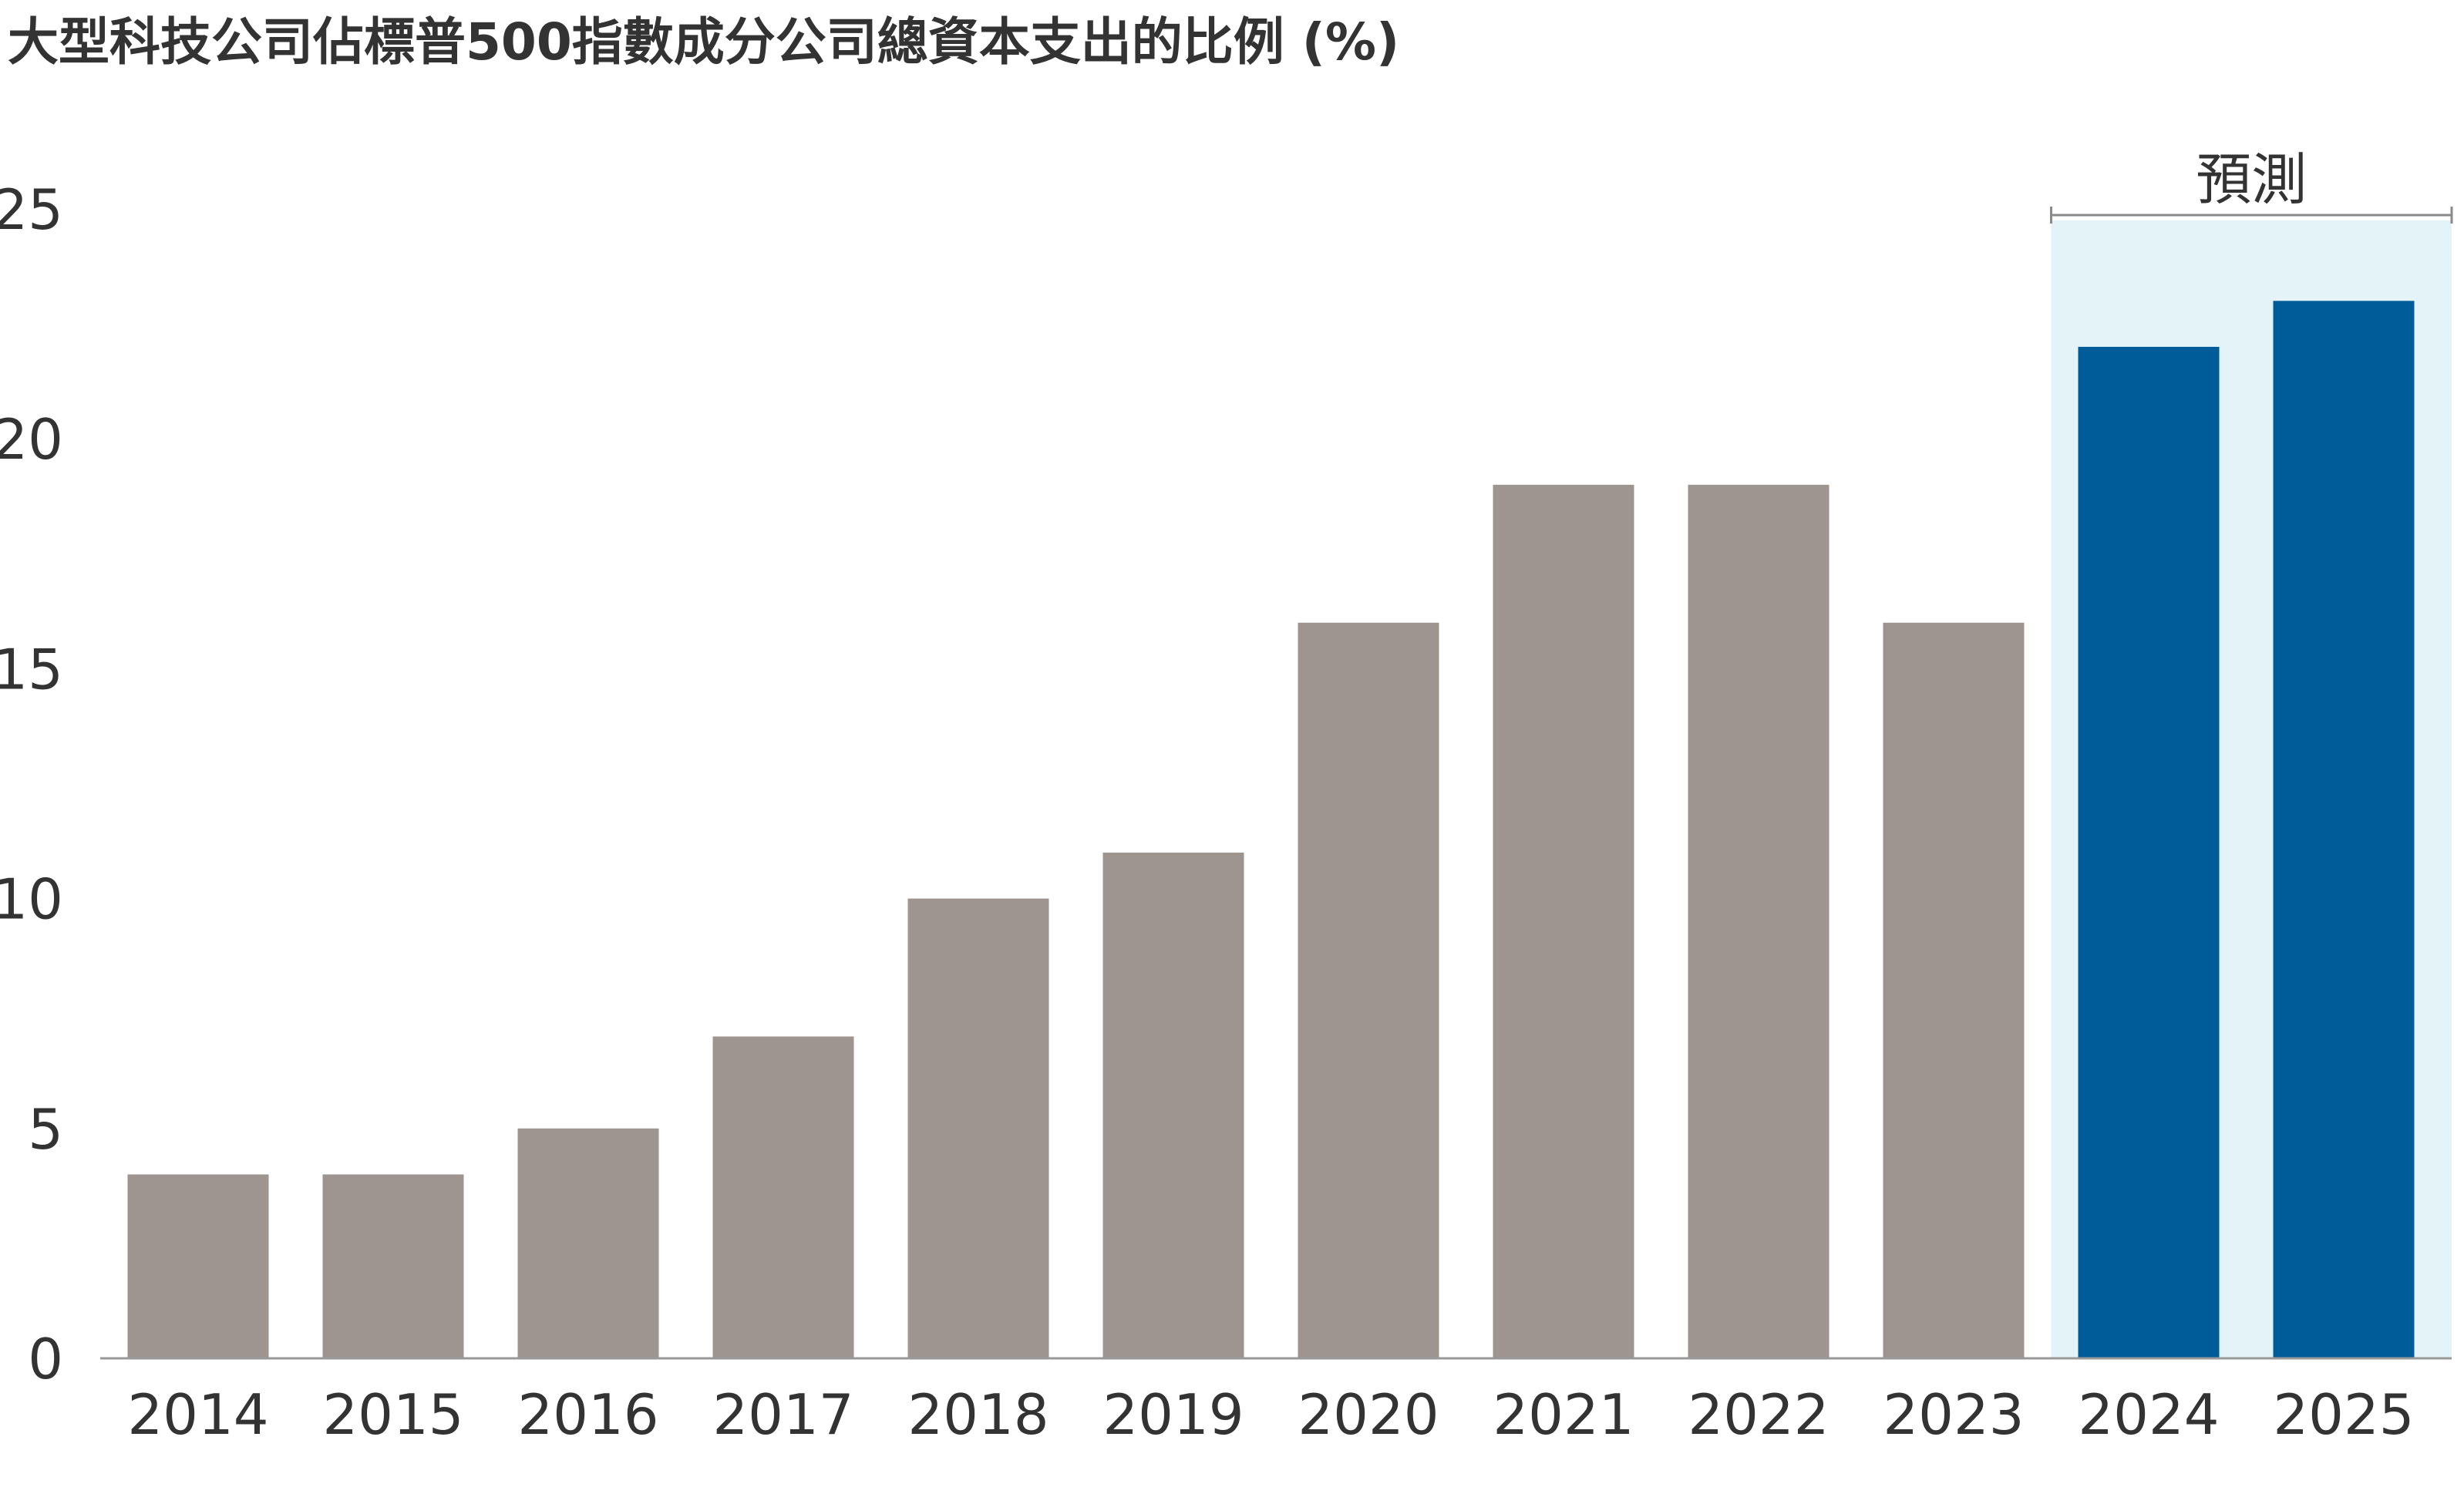 The height and width of the screenshot is (1494, 2464). I want to click on x-tick-label-2023: 2023, so click(1953, 1414).